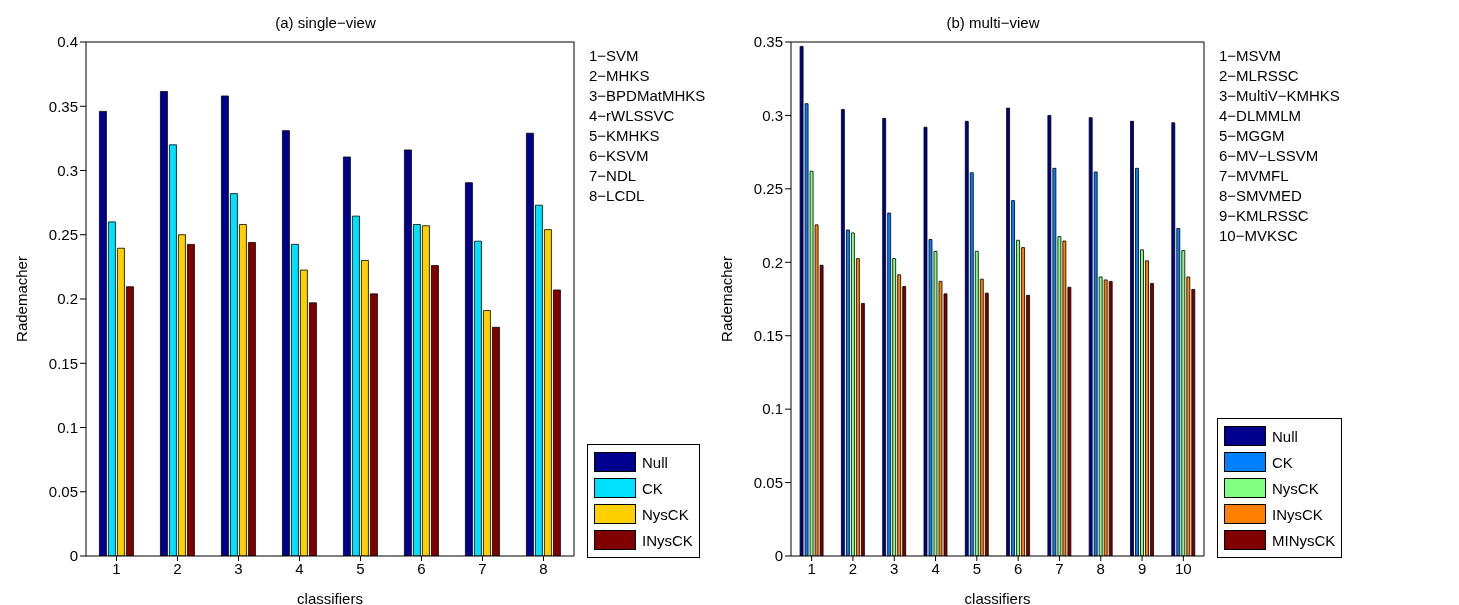  Describe the element at coordinates (1259, 76) in the screenshot. I see `text: 2−MLRSSC` at that location.